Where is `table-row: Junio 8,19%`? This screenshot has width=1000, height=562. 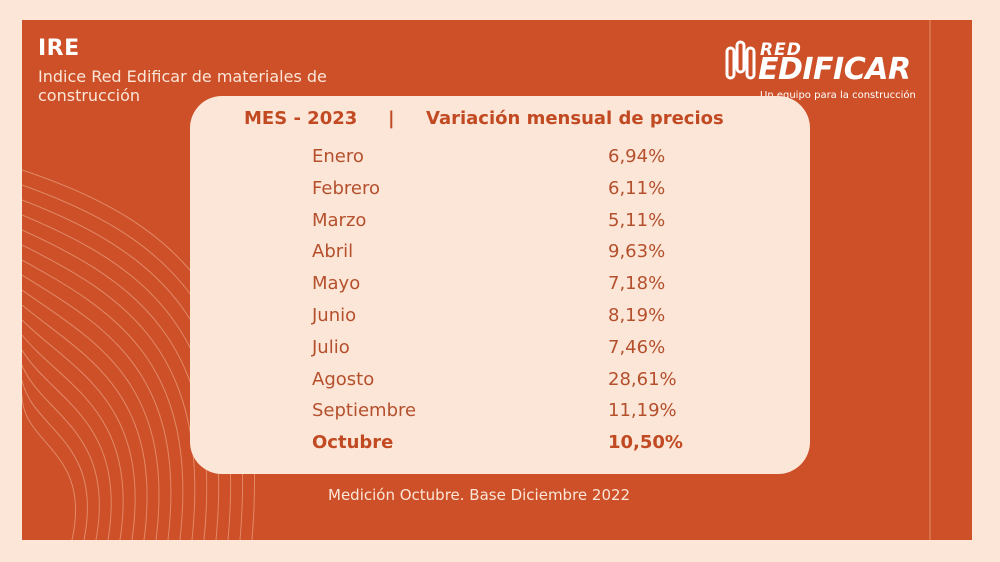 table-row: Junio 8,19% is located at coordinates (500, 321).